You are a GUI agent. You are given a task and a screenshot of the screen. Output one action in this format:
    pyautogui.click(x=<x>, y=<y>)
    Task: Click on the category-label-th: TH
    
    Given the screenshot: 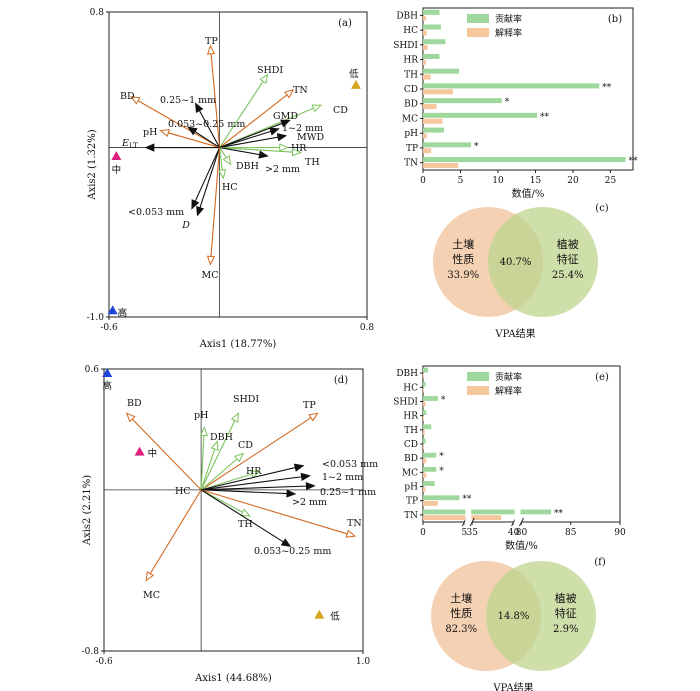 What is the action you would take?
    pyautogui.click(x=411, y=431)
    